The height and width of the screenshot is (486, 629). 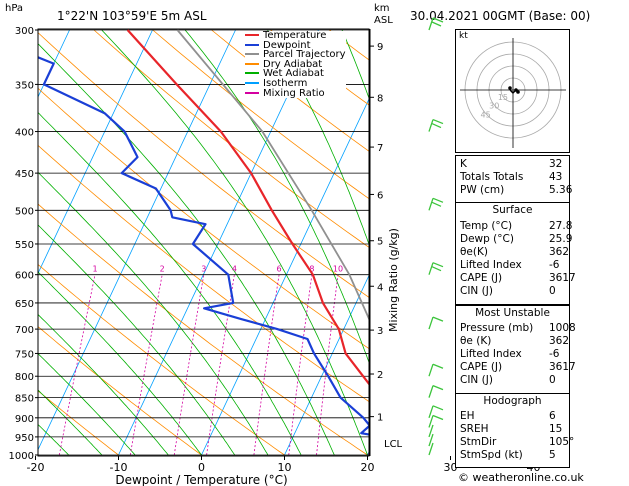 What do you see at coordinates (380, 47) in the screenshot?
I see `height-tick-label: 9` at bounding box center [380, 47].